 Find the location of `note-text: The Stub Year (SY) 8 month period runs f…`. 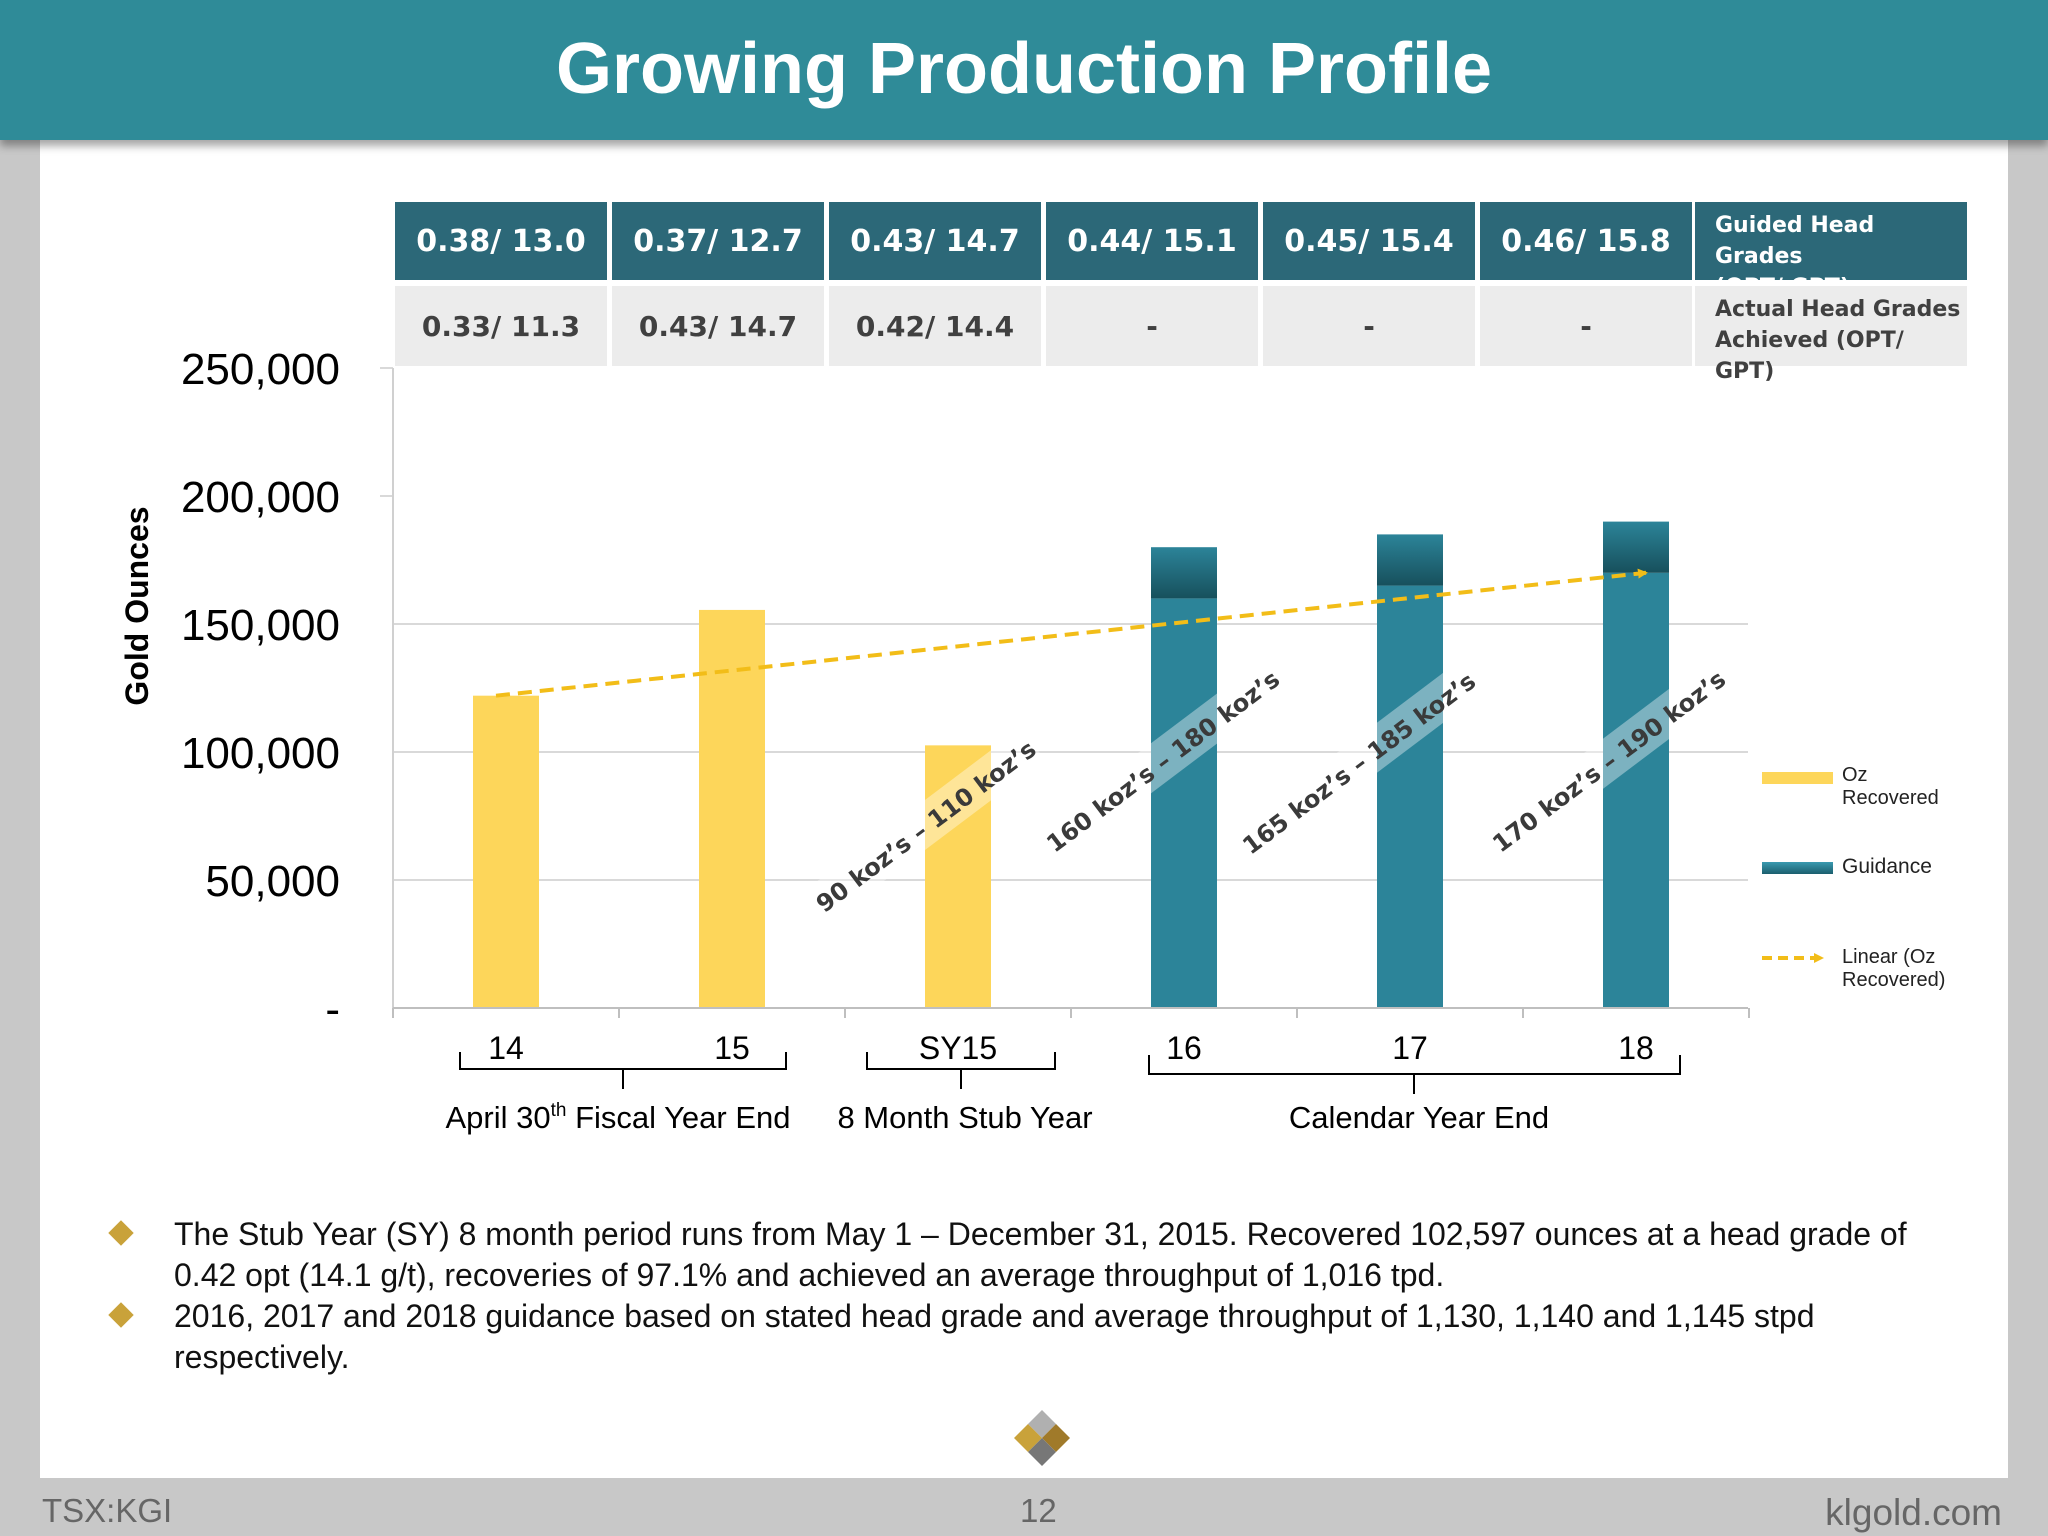

note-text: The Stub Year (SY) 8 month period runs f… is located at coordinates (1040, 1254).